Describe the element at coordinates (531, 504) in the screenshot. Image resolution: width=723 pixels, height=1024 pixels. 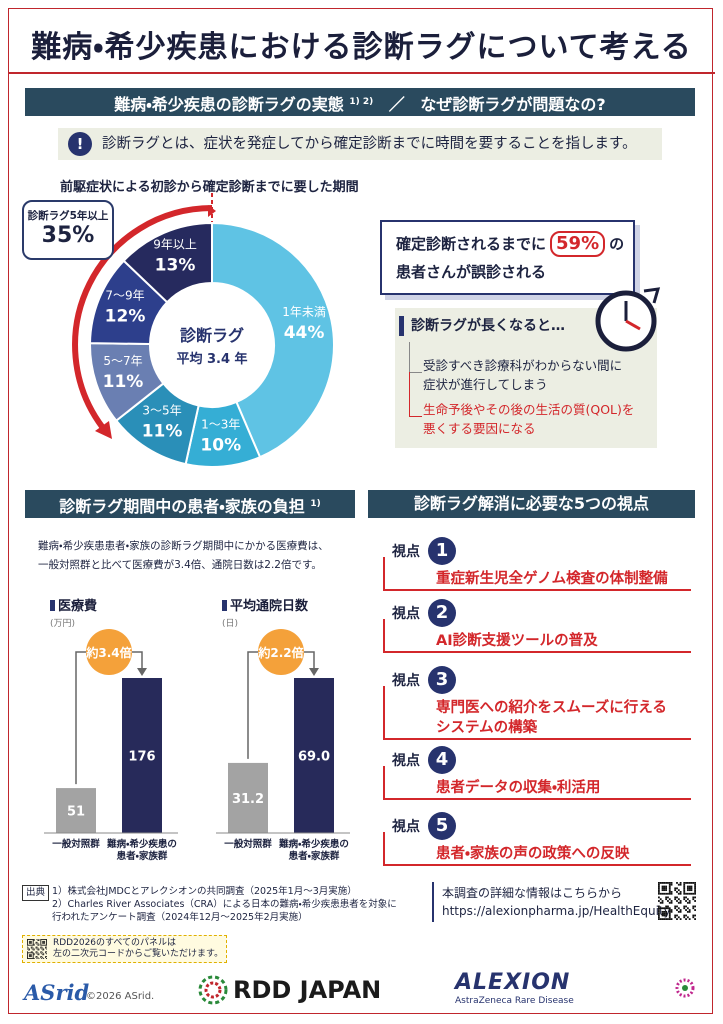
I see `section-heading: 診断ラグ解消に必要な5つの視点` at that location.